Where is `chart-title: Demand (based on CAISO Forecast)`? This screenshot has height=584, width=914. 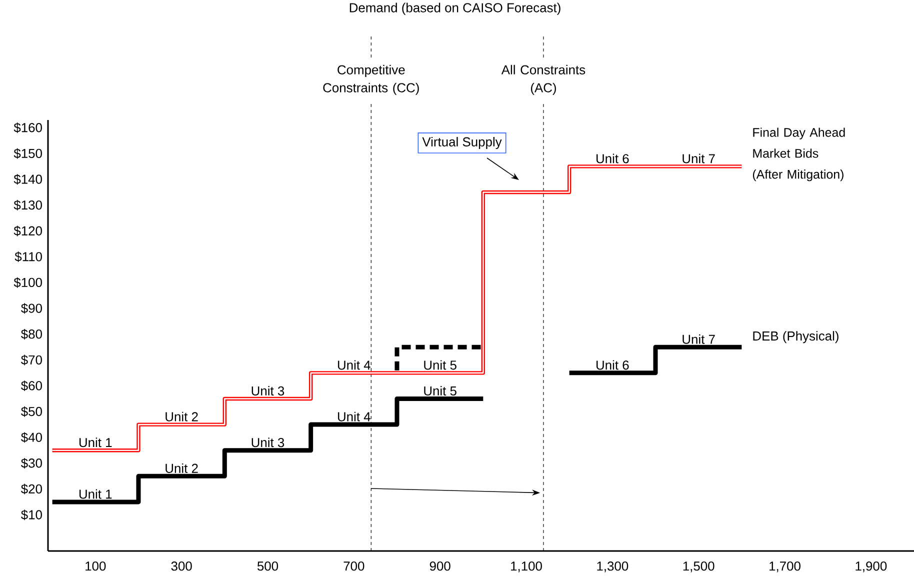
chart-title: Demand (based on CAISO Forecast) is located at coordinates (455, 8).